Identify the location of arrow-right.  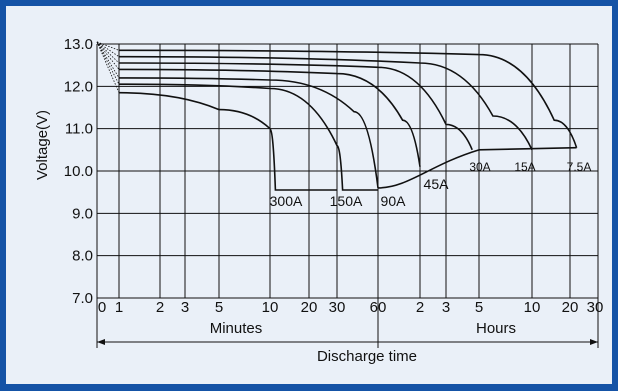
(594, 342).